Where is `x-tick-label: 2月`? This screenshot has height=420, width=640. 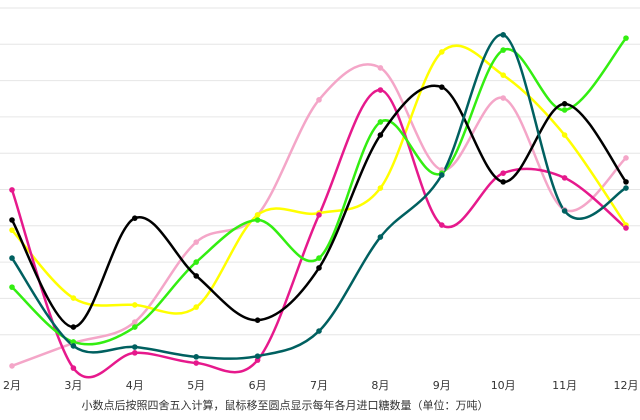 x-tick-label: 2月 is located at coordinates (12, 385).